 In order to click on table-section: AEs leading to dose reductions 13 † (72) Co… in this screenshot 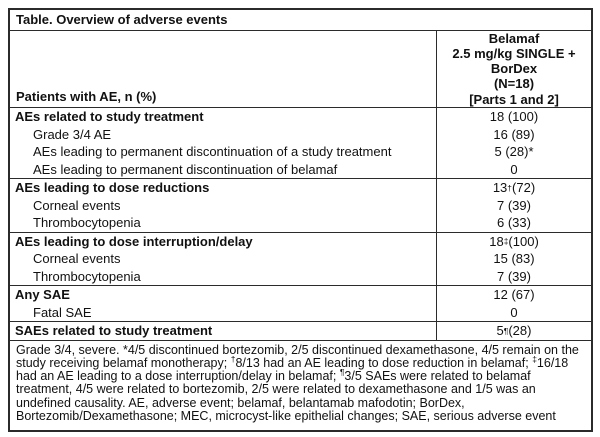, I will do `click(300, 206)`.